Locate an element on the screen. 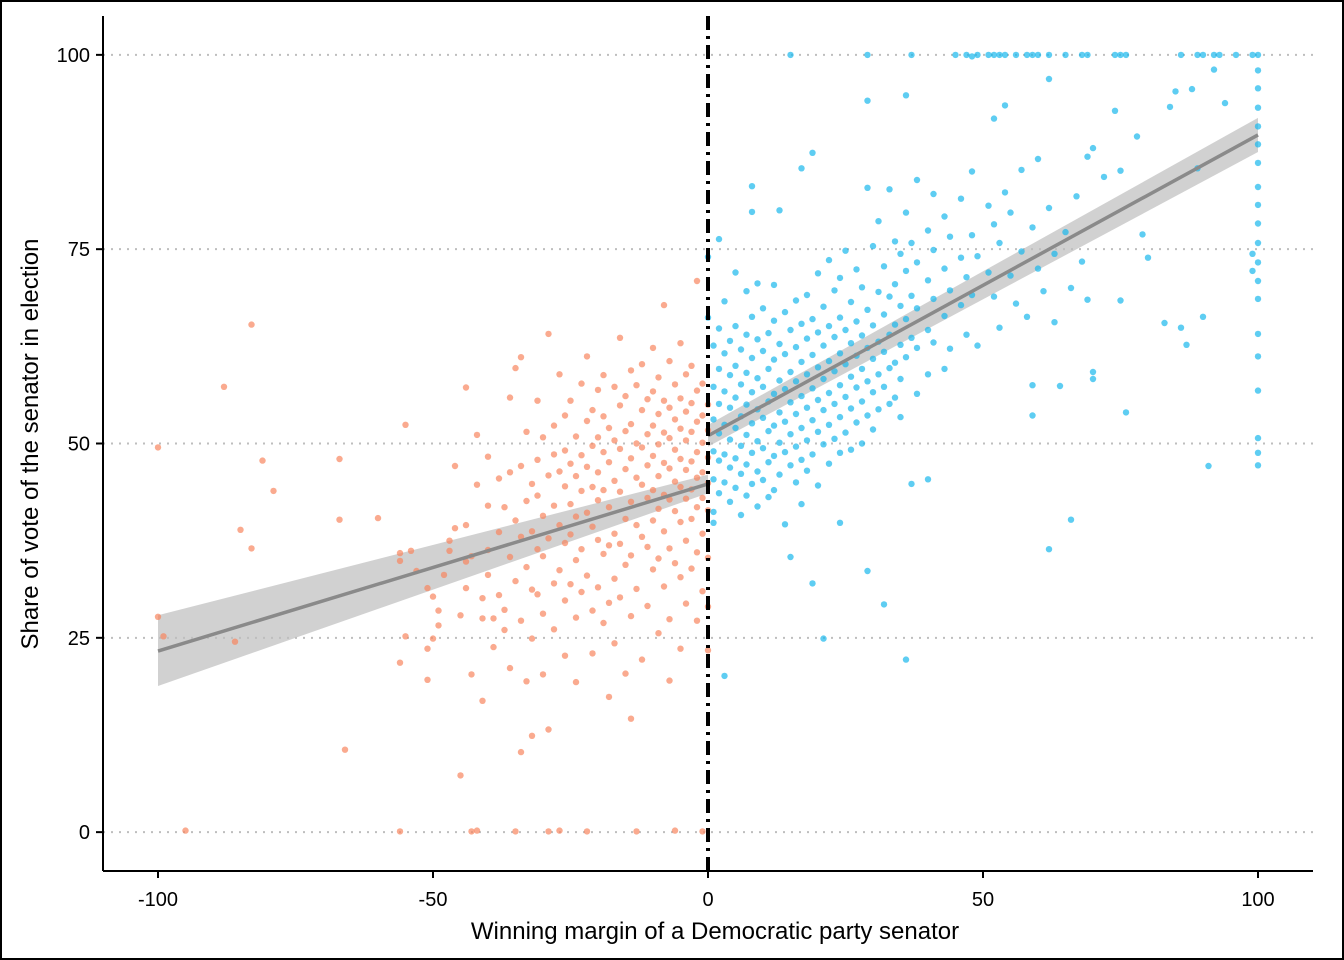 This screenshot has width=1344, height=960. fit-line-right is located at coordinates (983, 285).